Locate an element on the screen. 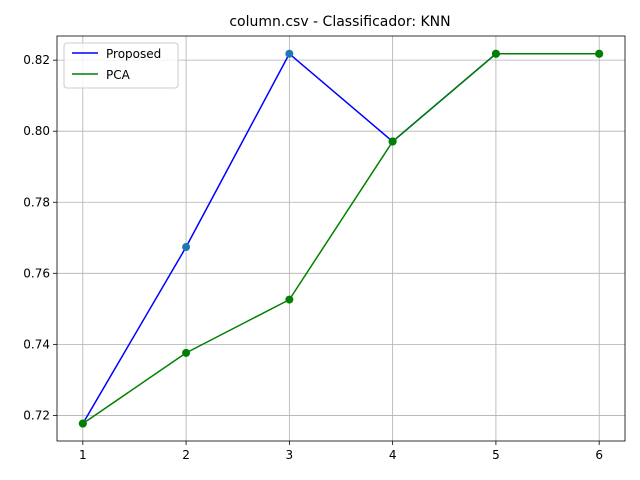 The height and width of the screenshot is (480, 640). legend-label-pca: PCA is located at coordinates (118, 75).